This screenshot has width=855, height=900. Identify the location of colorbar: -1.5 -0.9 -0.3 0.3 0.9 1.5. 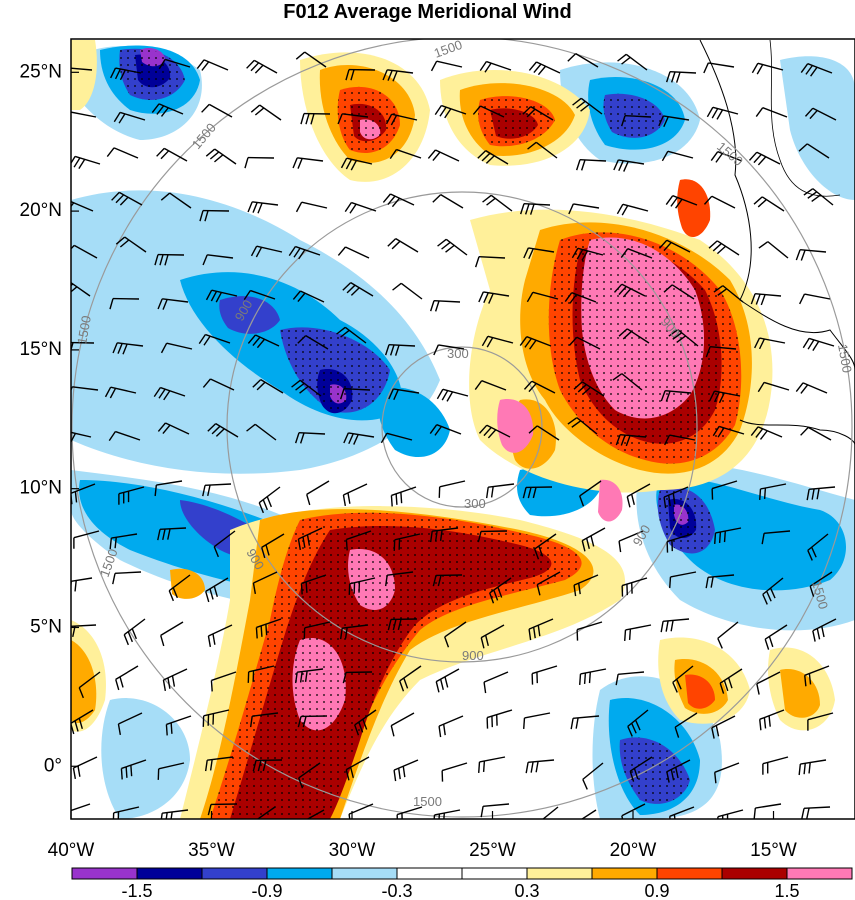
(462, 883).